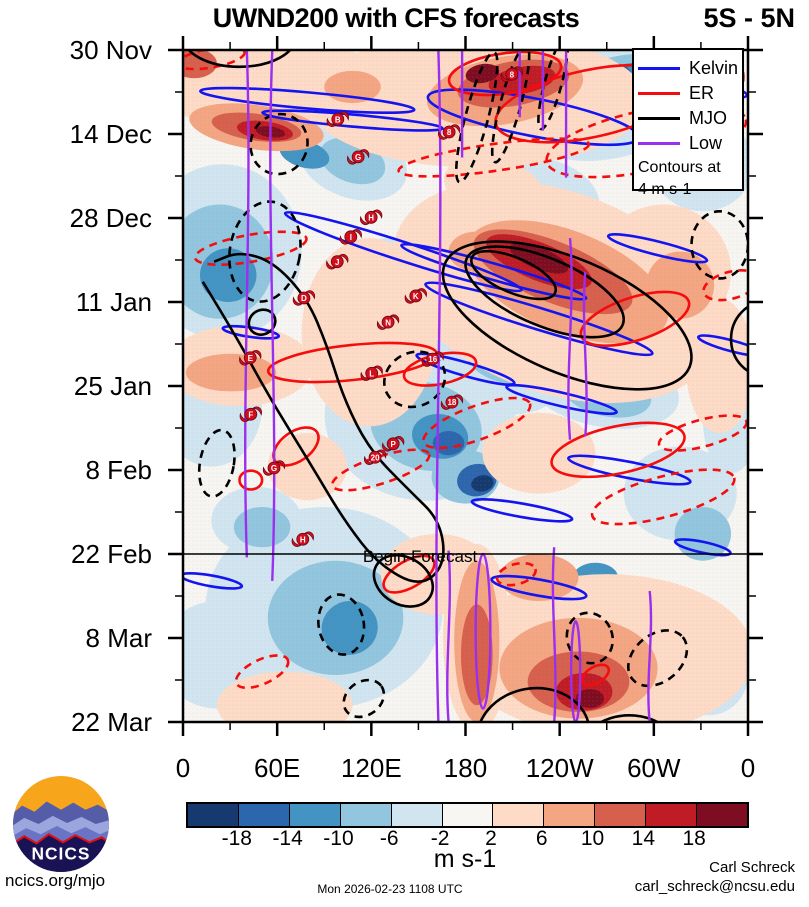 Image resolution: width=809 pixels, height=907 pixels. I want to click on colorbar-tick-label: -14, so click(287, 838).